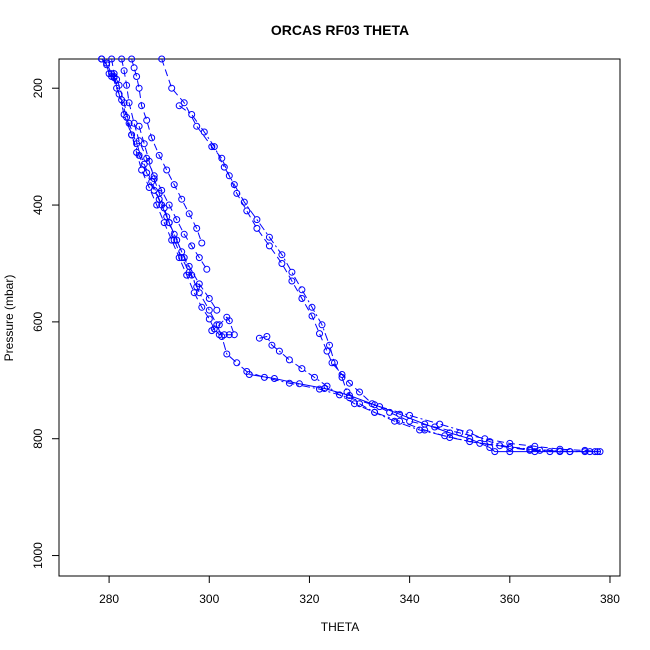 This screenshot has height=650, width=650. I want to click on chart-title: ORCAS RF03 THETA, so click(340, 30).